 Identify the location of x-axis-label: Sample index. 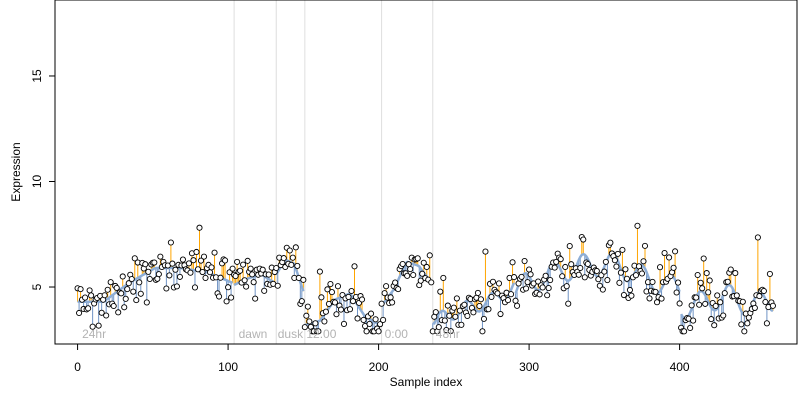
(426, 382).